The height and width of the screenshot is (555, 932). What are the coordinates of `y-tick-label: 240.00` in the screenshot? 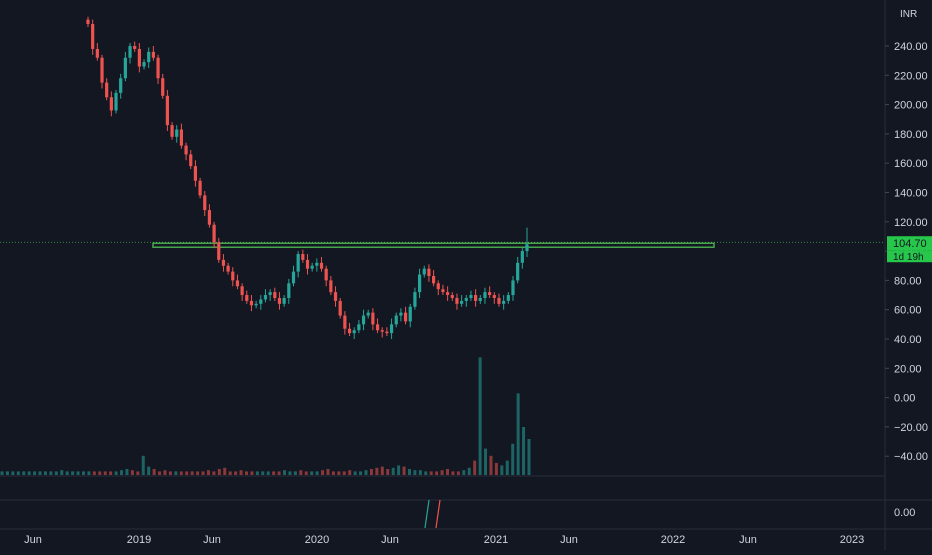 It's located at (911, 47).